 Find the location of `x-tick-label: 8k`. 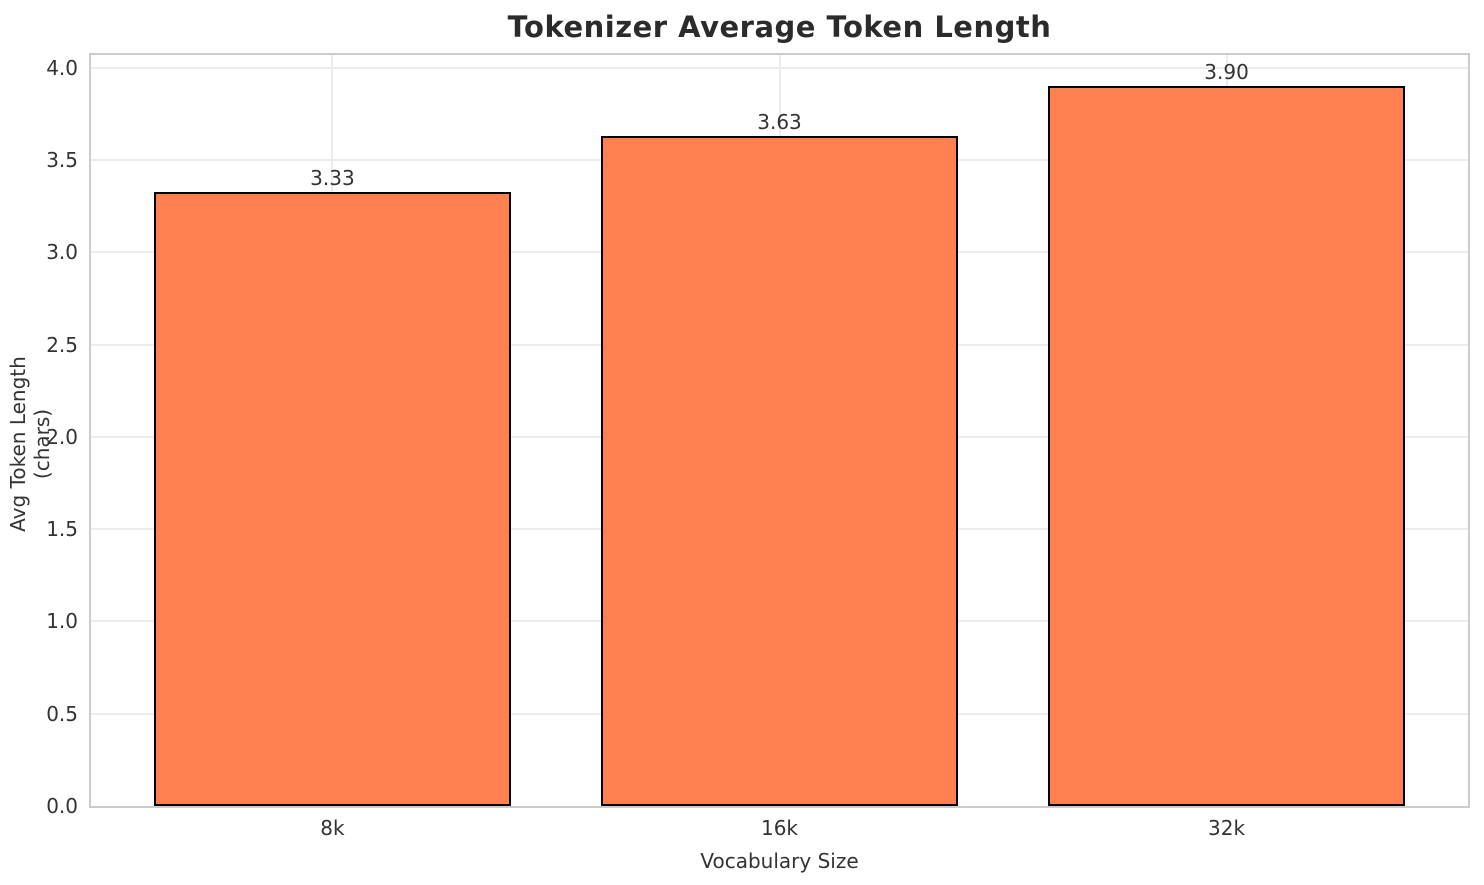

x-tick-label: 8k is located at coordinates (332, 828).